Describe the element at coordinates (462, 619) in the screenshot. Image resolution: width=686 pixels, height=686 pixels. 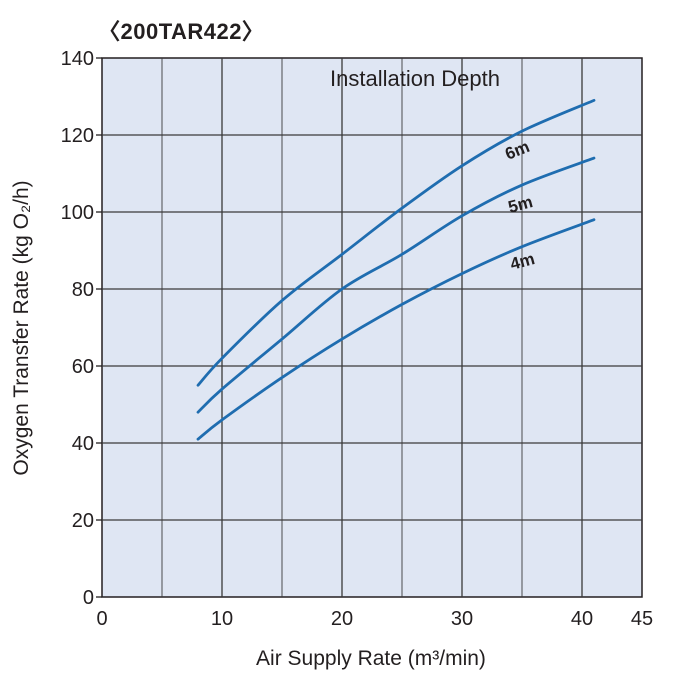
I see `x-tick-label: 30` at that location.